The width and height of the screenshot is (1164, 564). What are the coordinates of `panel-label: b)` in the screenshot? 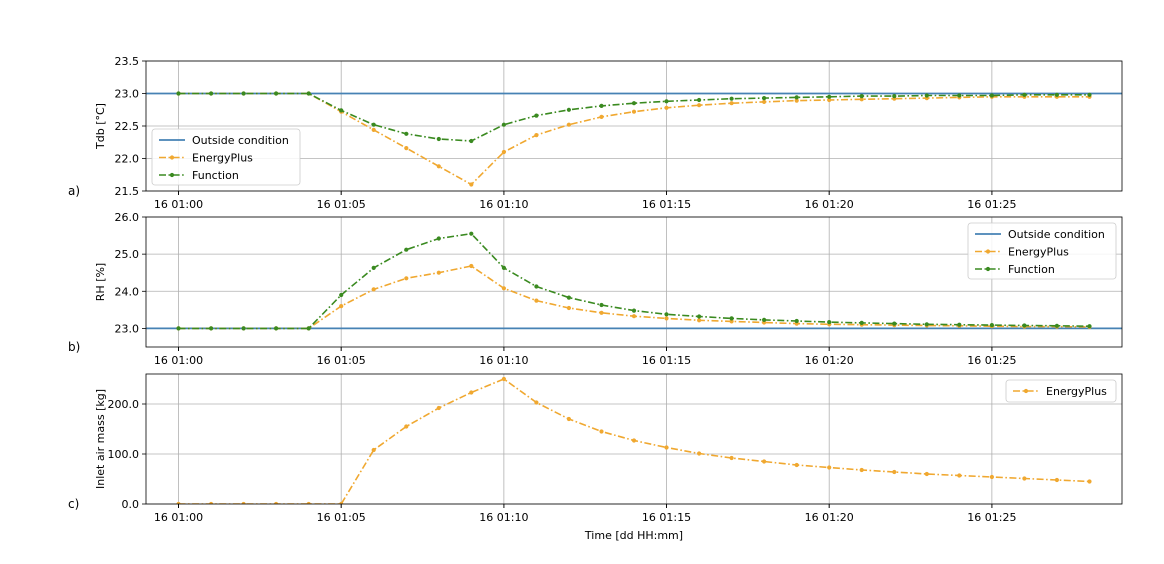 It's located at (74, 347).